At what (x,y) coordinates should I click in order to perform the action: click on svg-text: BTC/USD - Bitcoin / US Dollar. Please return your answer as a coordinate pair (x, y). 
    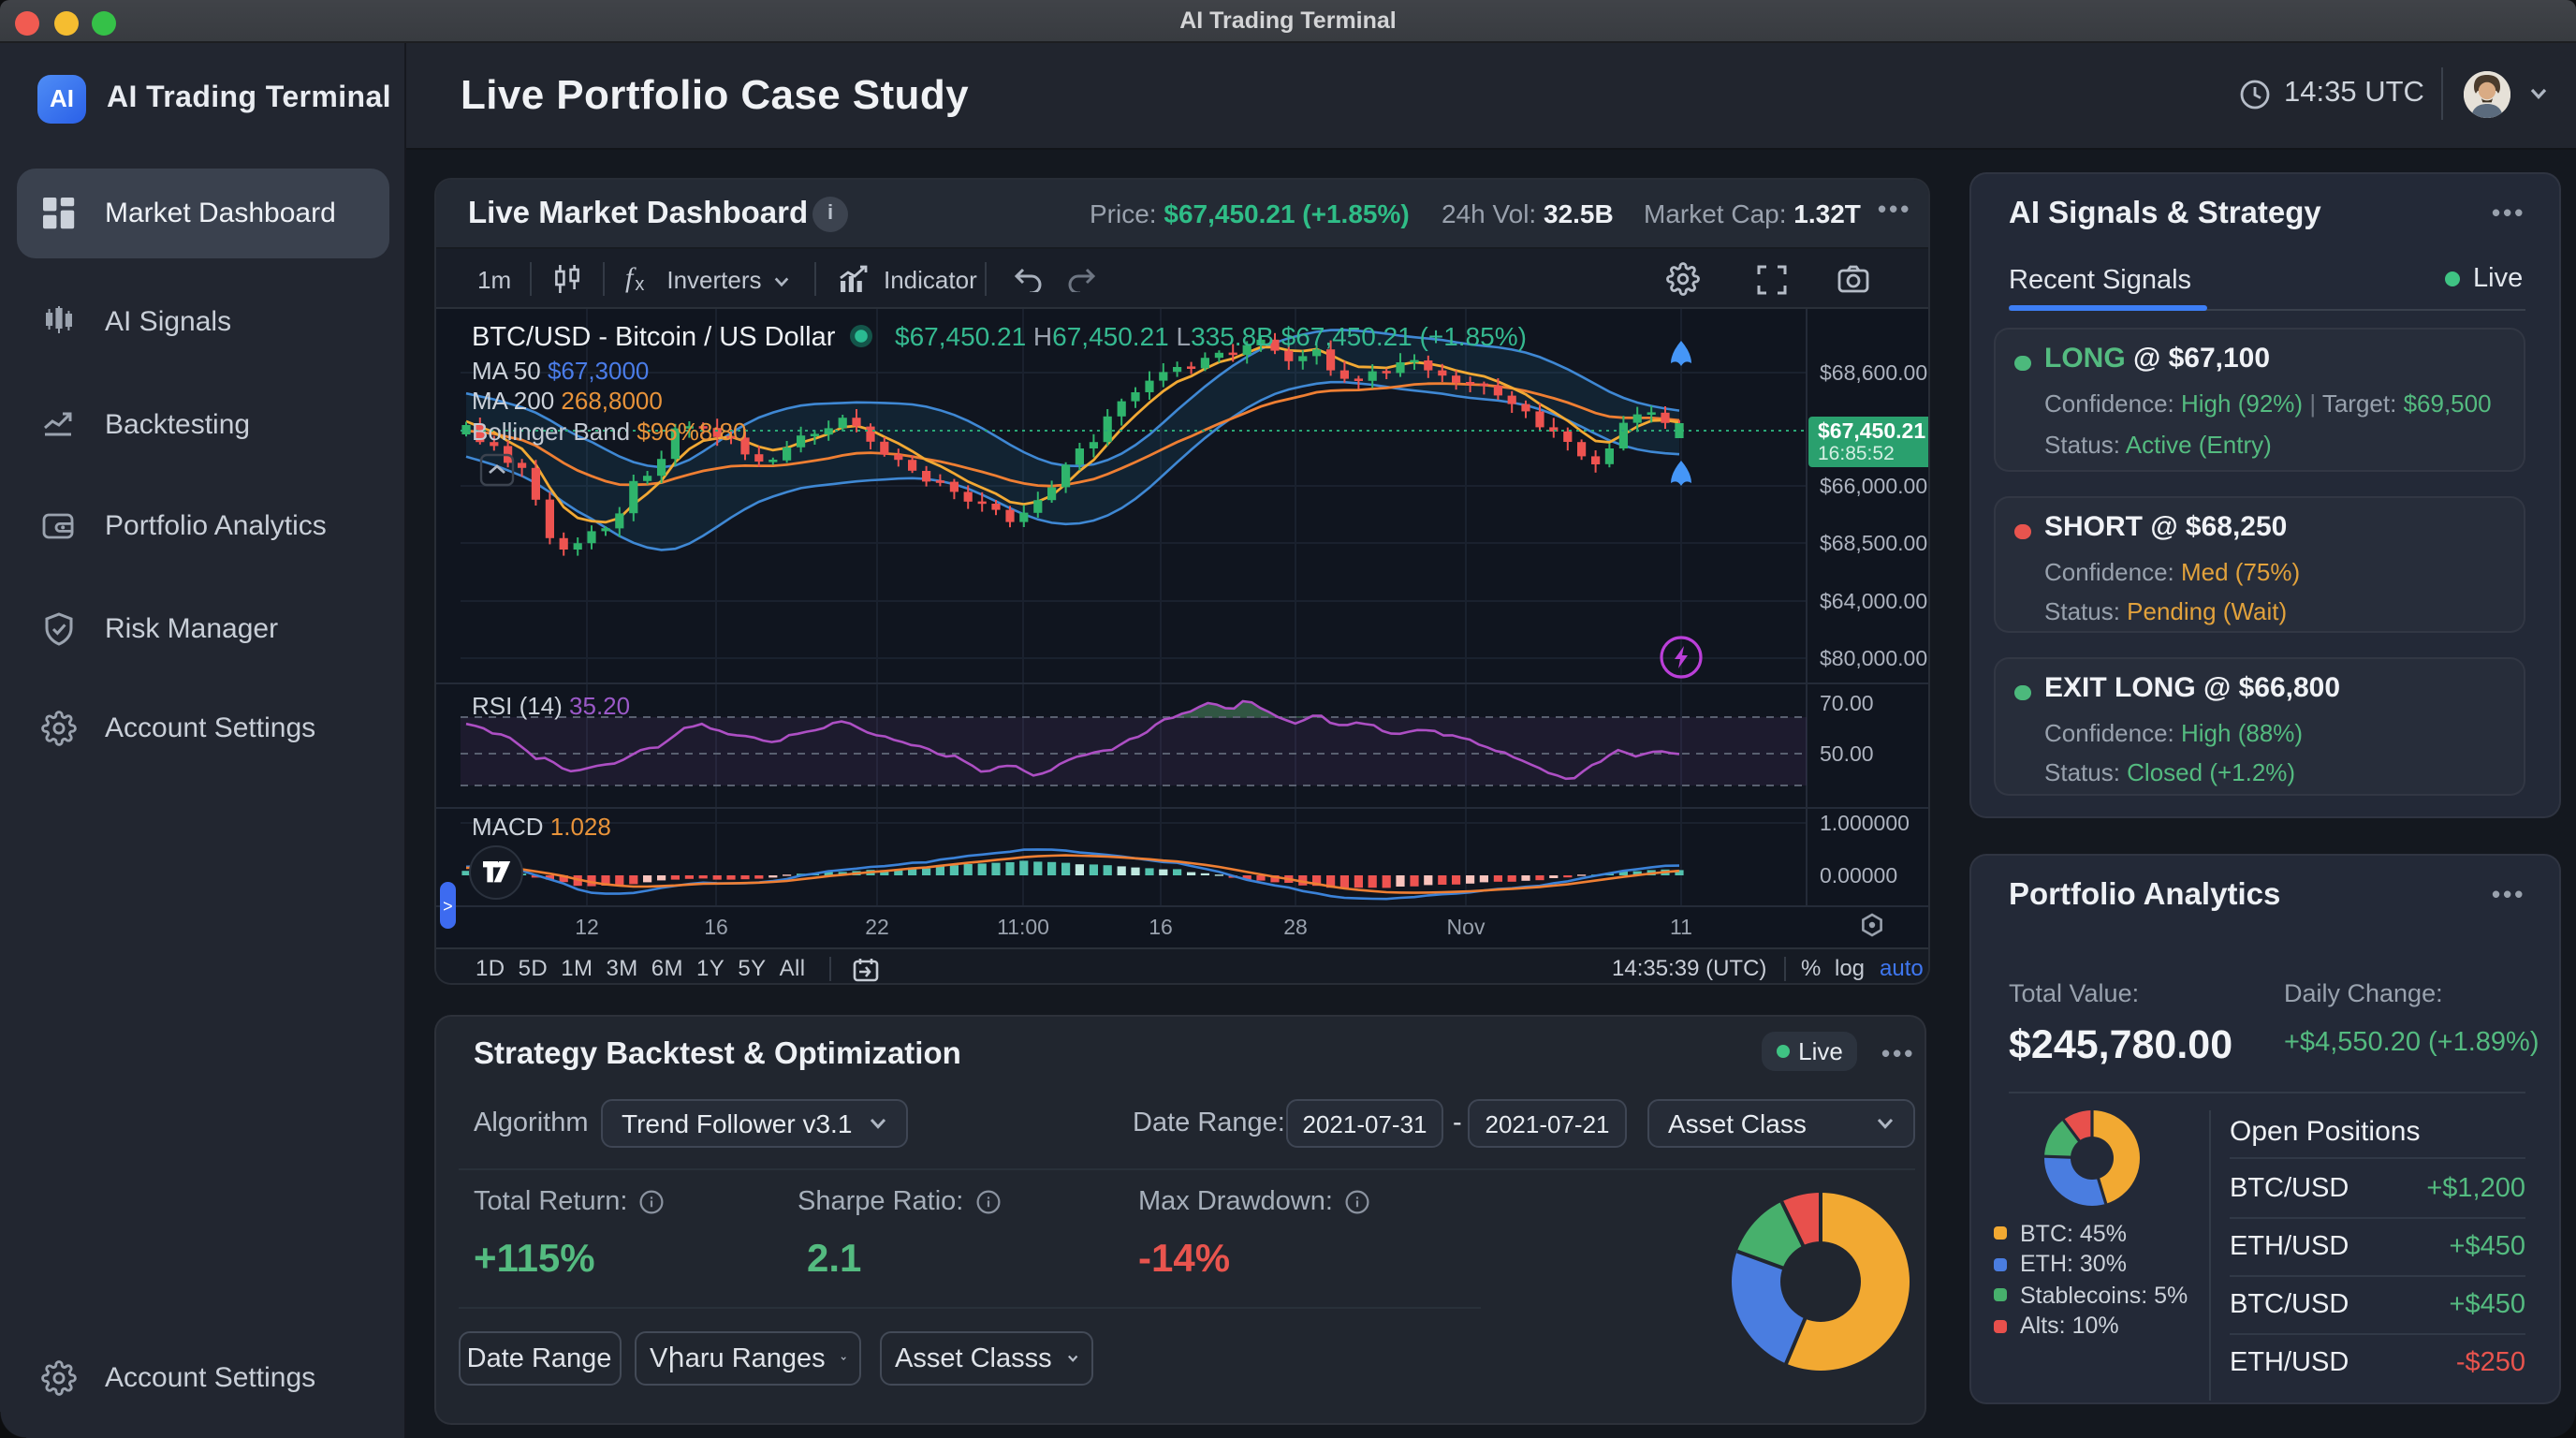
    Looking at the image, I should click on (654, 337).